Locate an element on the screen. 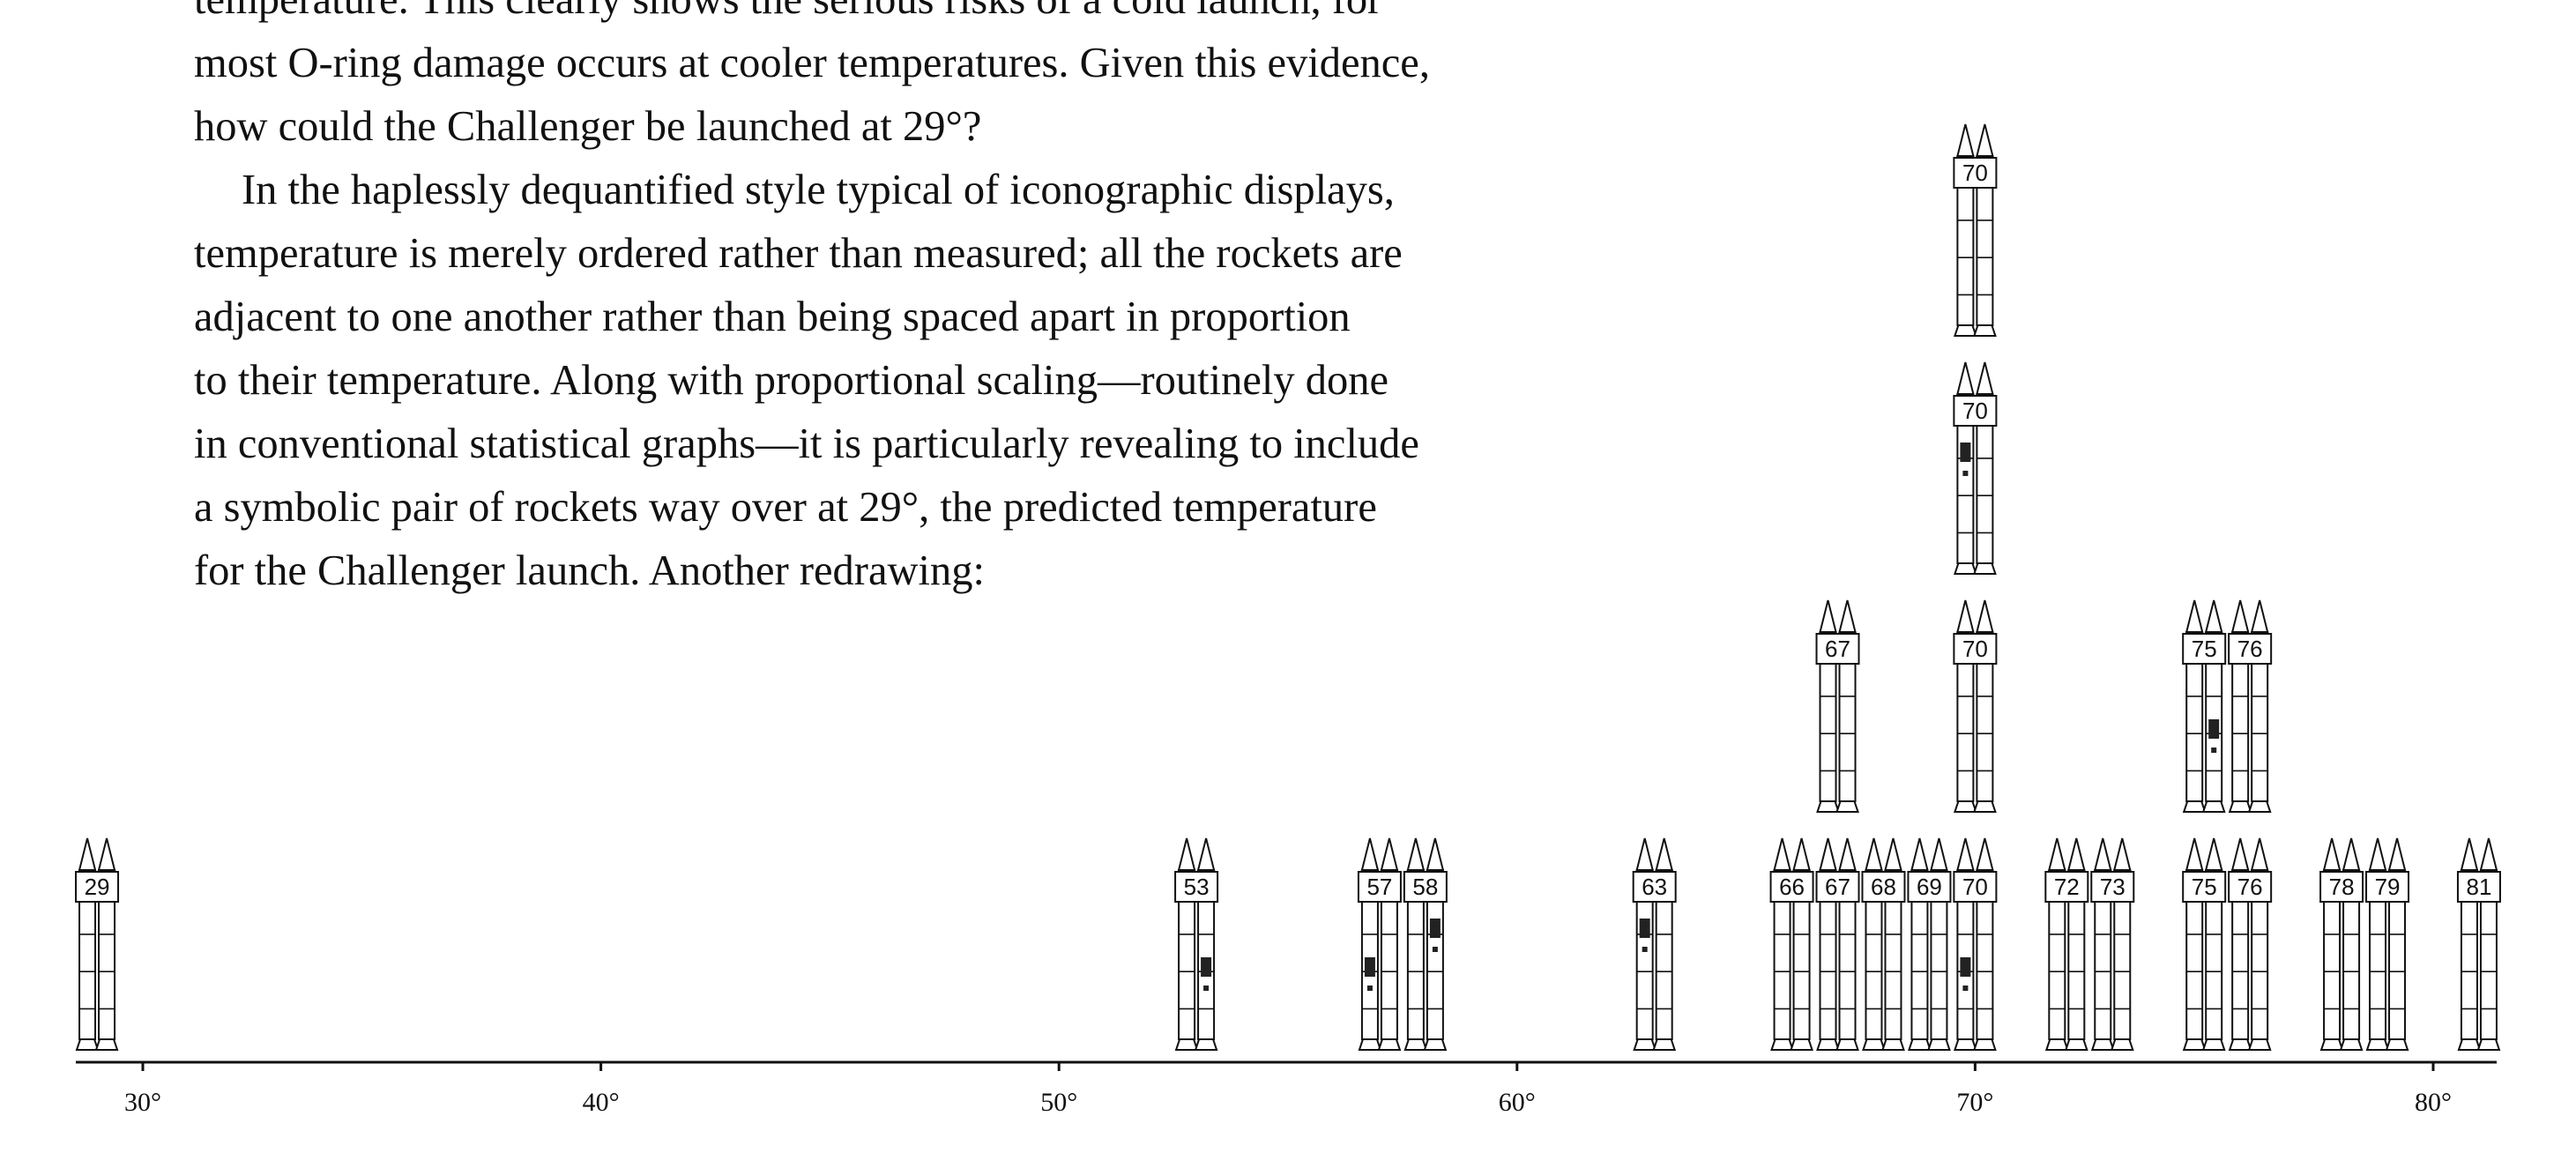 This screenshot has height=1153, width=2576. x-axis-ticks: 30° 40° 50° 60° 70° 80° is located at coordinates (1288, 1089).